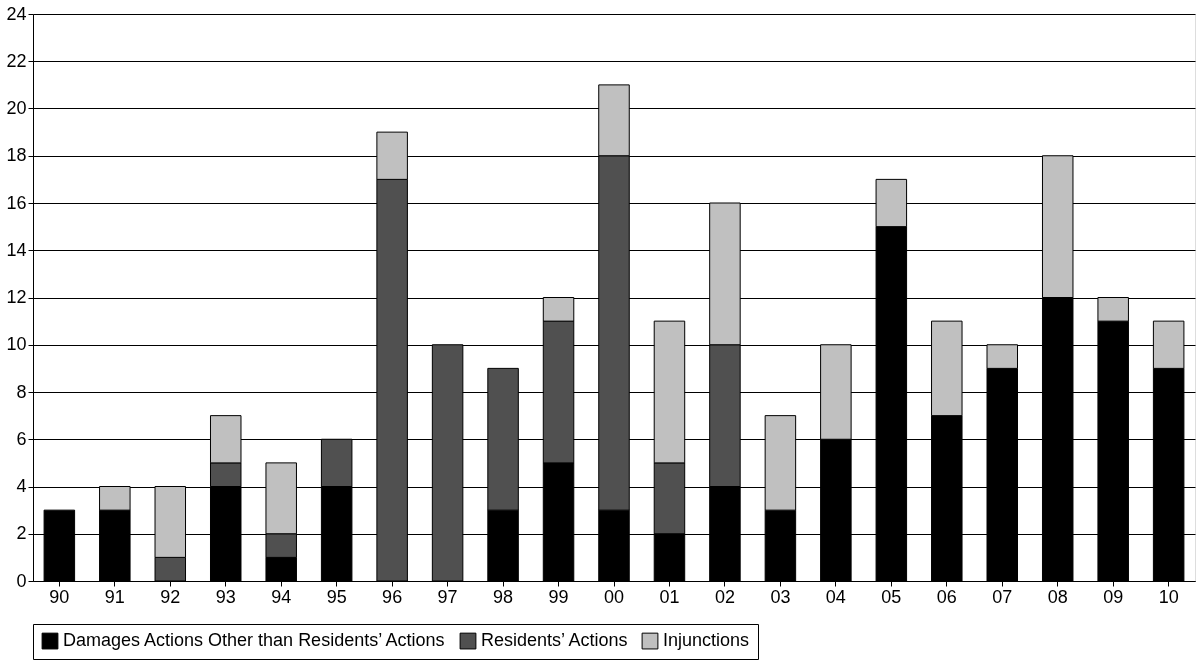 The height and width of the screenshot is (665, 1200). What do you see at coordinates (21, 438) in the screenshot?
I see `y-tick-label: 6` at bounding box center [21, 438].